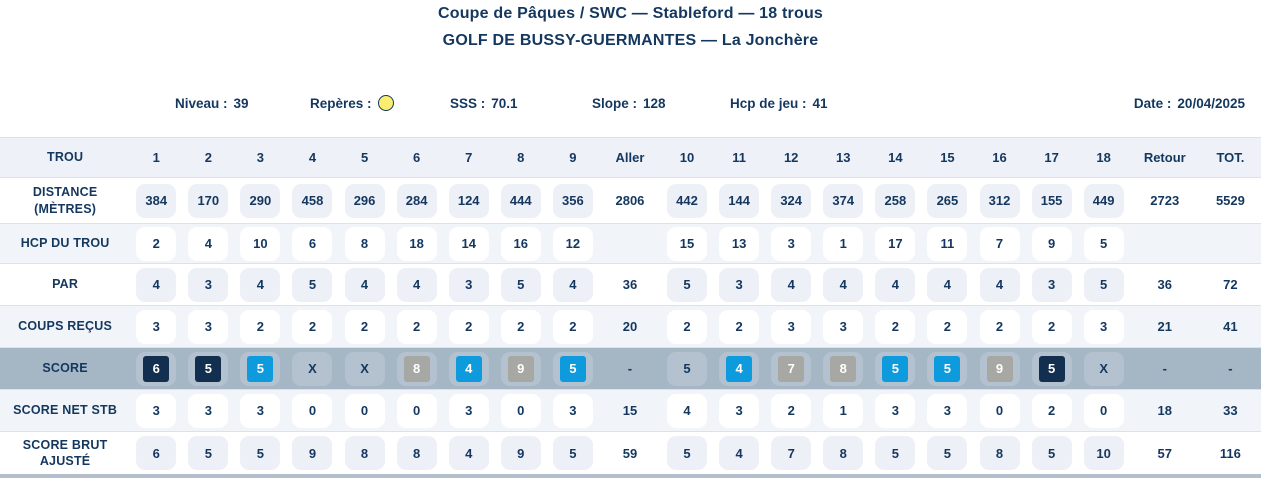  What do you see at coordinates (1230, 453) in the screenshot?
I see `cell-score-brut-ajuste-tot: 116` at bounding box center [1230, 453].